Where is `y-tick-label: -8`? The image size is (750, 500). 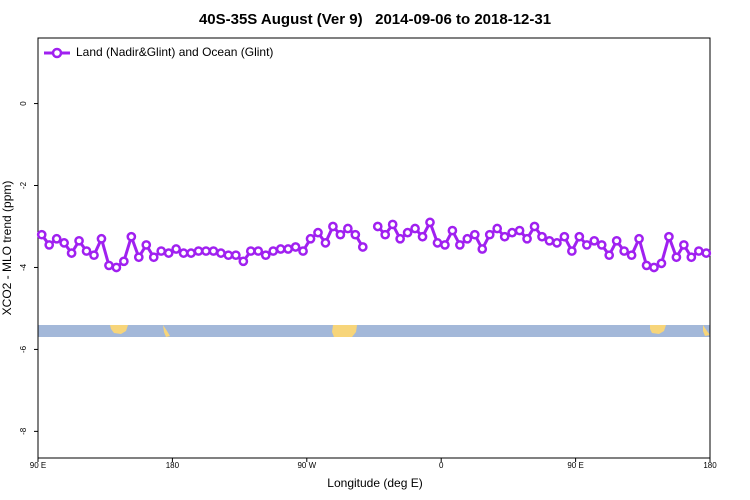 y-tick-label: -8 is located at coordinates (23, 431).